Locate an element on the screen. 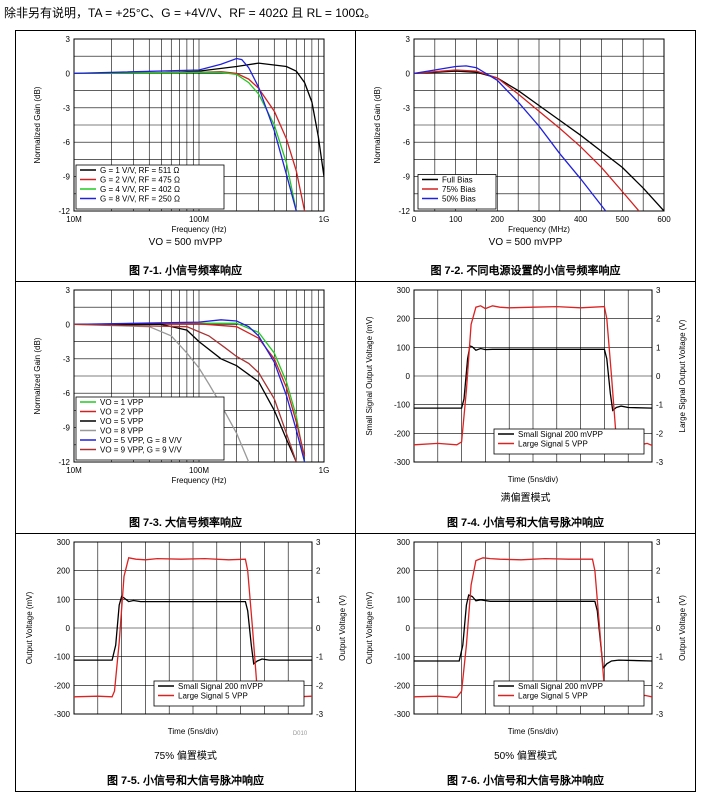  figure-caption: 图 7-2. 不同电源设置的小信号频率响应 is located at coordinates (525, 271).